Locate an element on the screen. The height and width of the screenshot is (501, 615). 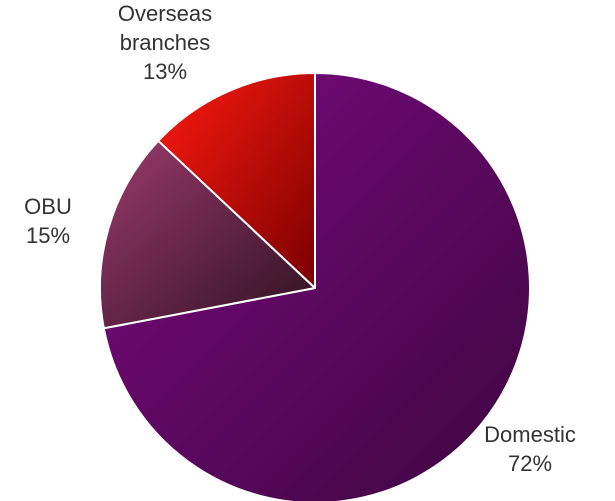
pie-label-obu: OBU 15% is located at coordinates (48, 221).